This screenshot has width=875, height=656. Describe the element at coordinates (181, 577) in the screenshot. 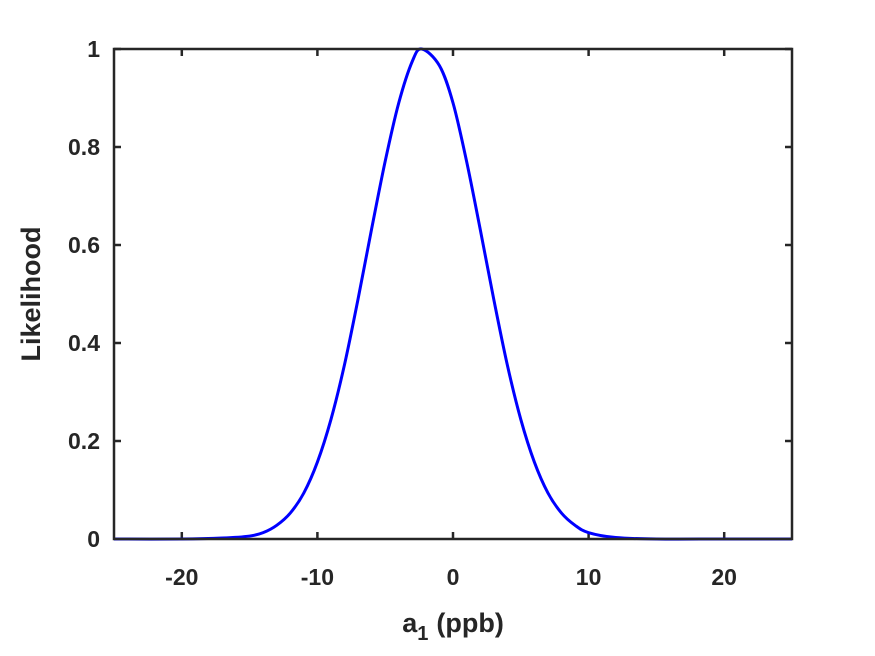

I see `x-tick-label: -20` at that location.